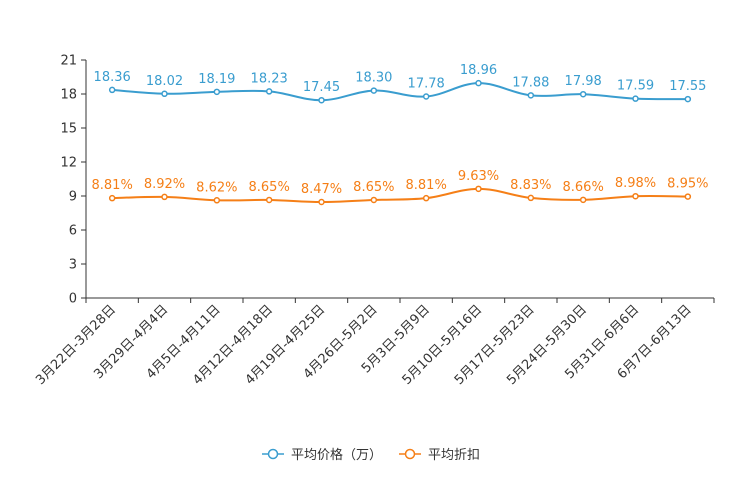 This screenshot has width=744, height=496. Describe the element at coordinates (68, 129) in the screenshot. I see `y-tick-label: 15` at that location.